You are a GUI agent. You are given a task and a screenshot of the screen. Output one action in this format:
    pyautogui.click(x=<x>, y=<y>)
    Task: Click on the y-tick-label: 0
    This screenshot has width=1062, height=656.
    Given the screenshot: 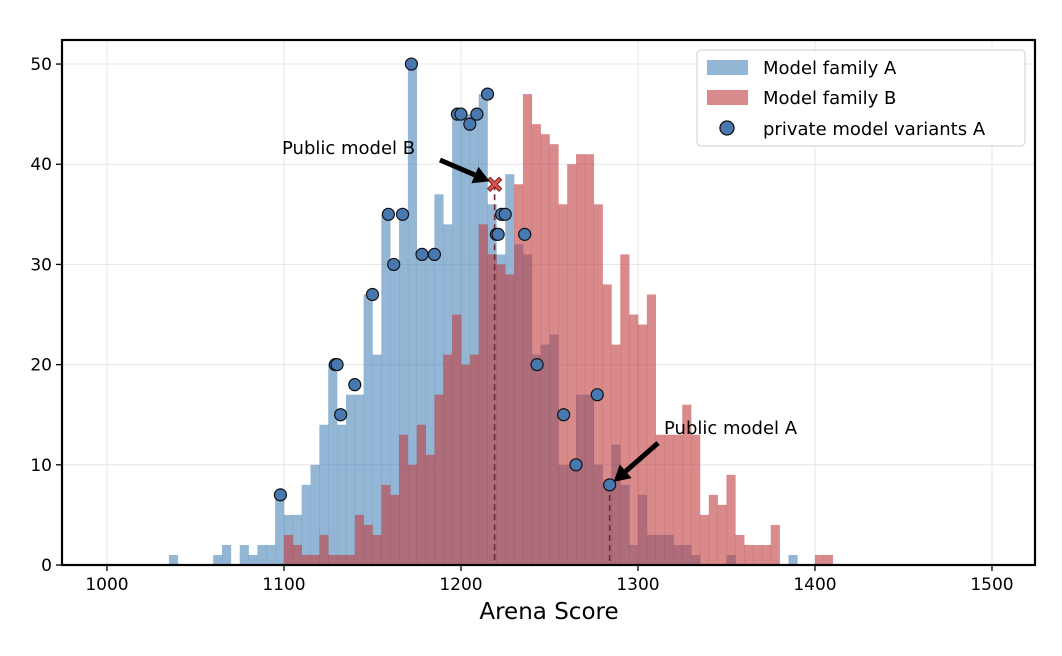 What is the action you would take?
    pyautogui.click(x=46, y=566)
    